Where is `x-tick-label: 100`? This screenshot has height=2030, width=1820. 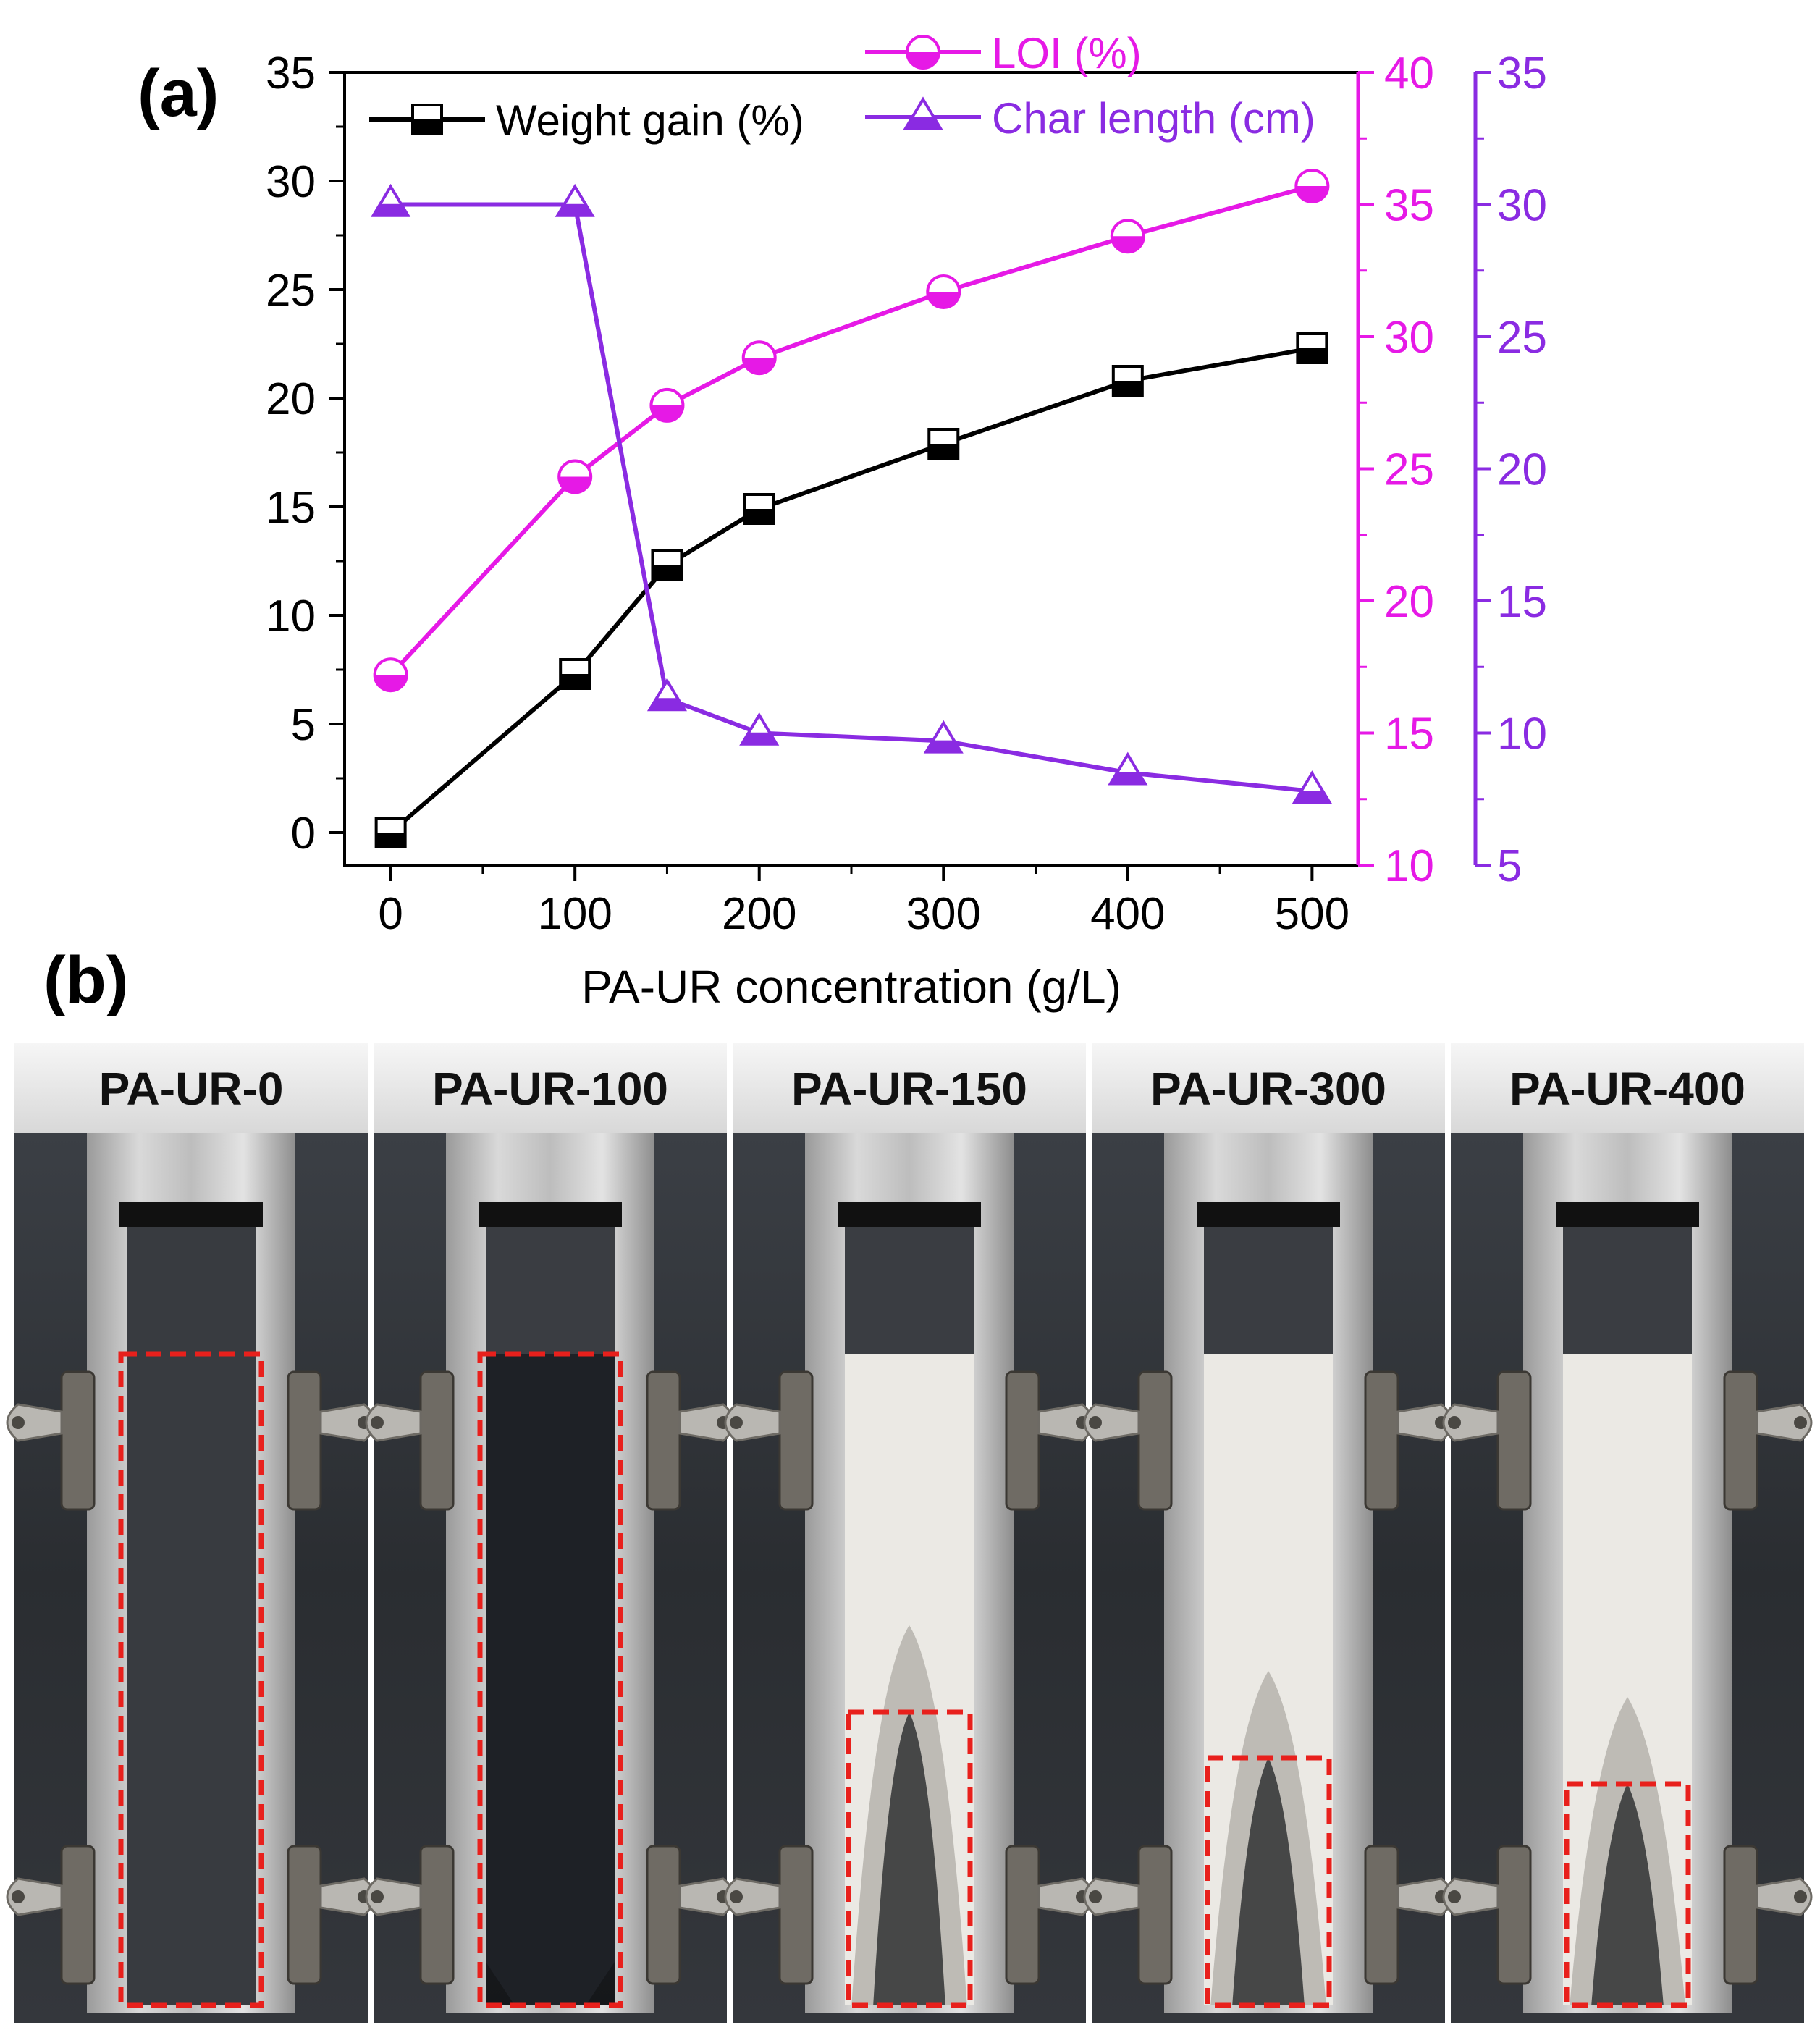 x-tick-label: 100 is located at coordinates (575, 914).